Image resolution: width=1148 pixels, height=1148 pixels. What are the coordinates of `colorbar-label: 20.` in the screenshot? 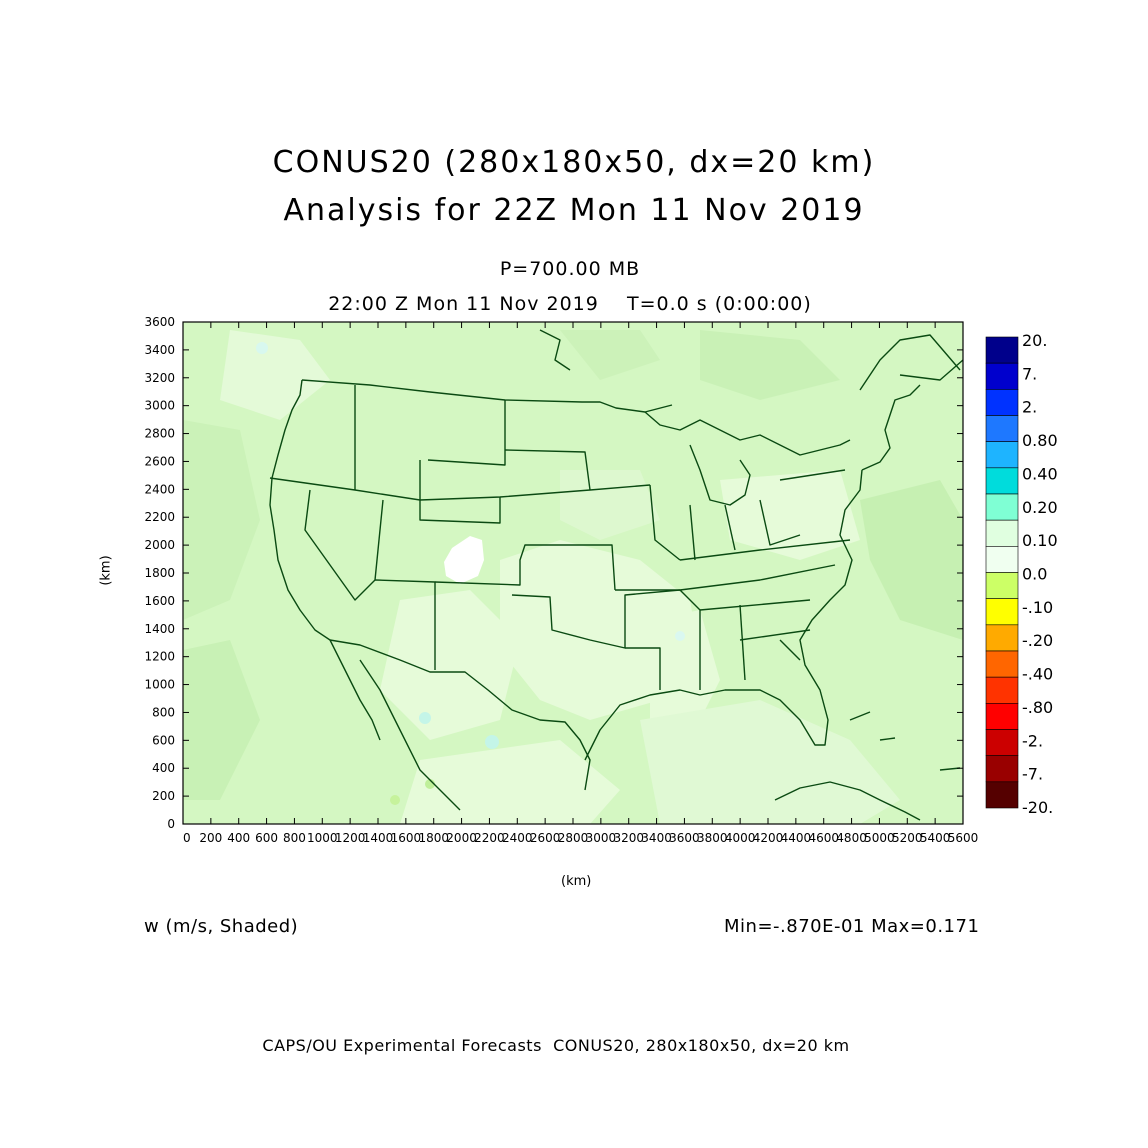 It's located at (1034, 340).